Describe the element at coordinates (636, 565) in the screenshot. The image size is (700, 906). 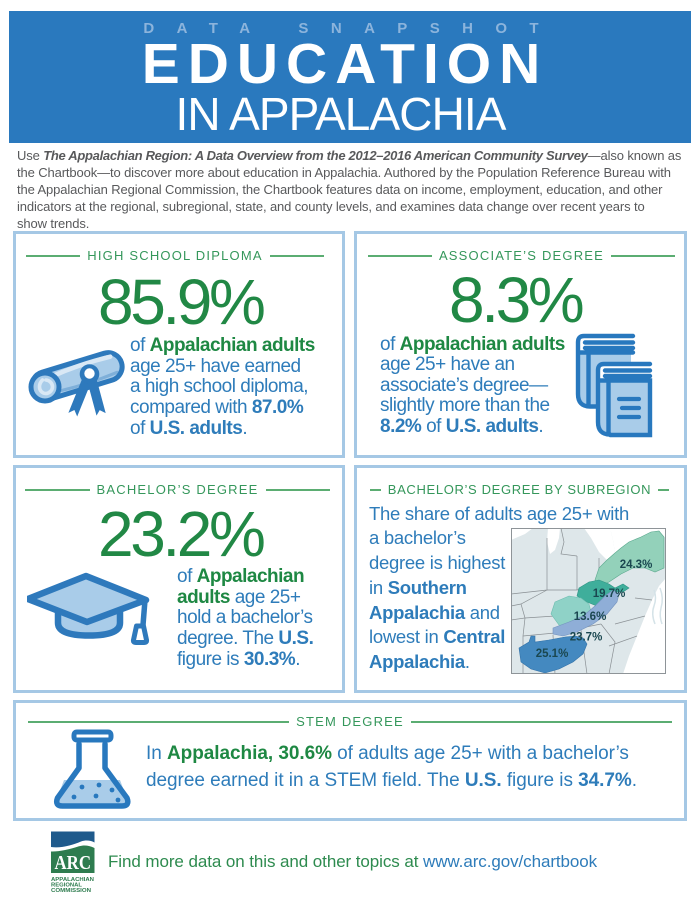
I see `svg-text: 24.3%` at that location.